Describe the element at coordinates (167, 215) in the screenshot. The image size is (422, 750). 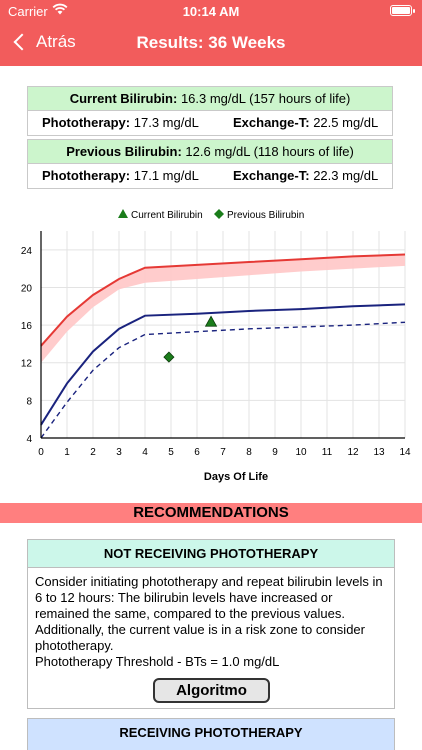
I see `legend-current-label: Current Bilirubin` at that location.